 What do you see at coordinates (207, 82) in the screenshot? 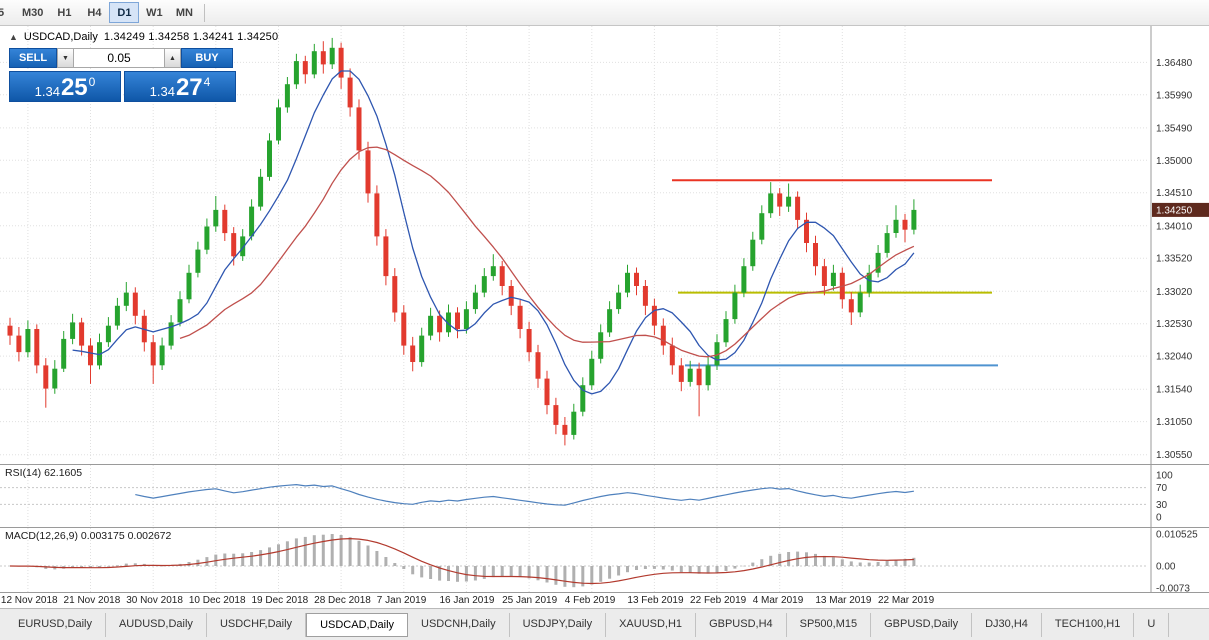
I see `buy-price-sup: 4` at bounding box center [207, 82].